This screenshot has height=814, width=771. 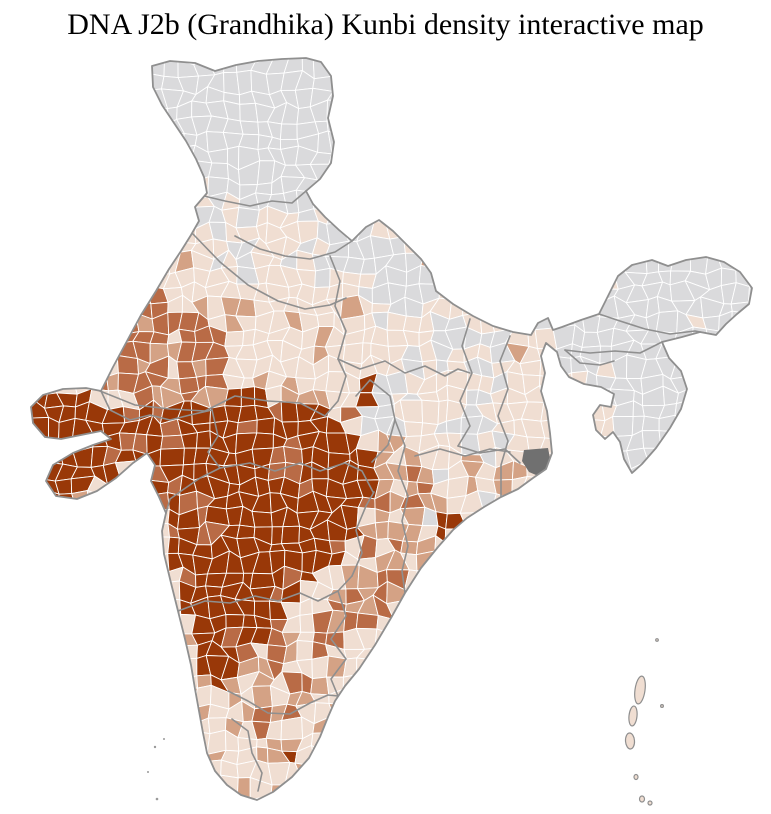 What do you see at coordinates (156, 769) in the screenshot?
I see `lakshadweep-islets` at bounding box center [156, 769].